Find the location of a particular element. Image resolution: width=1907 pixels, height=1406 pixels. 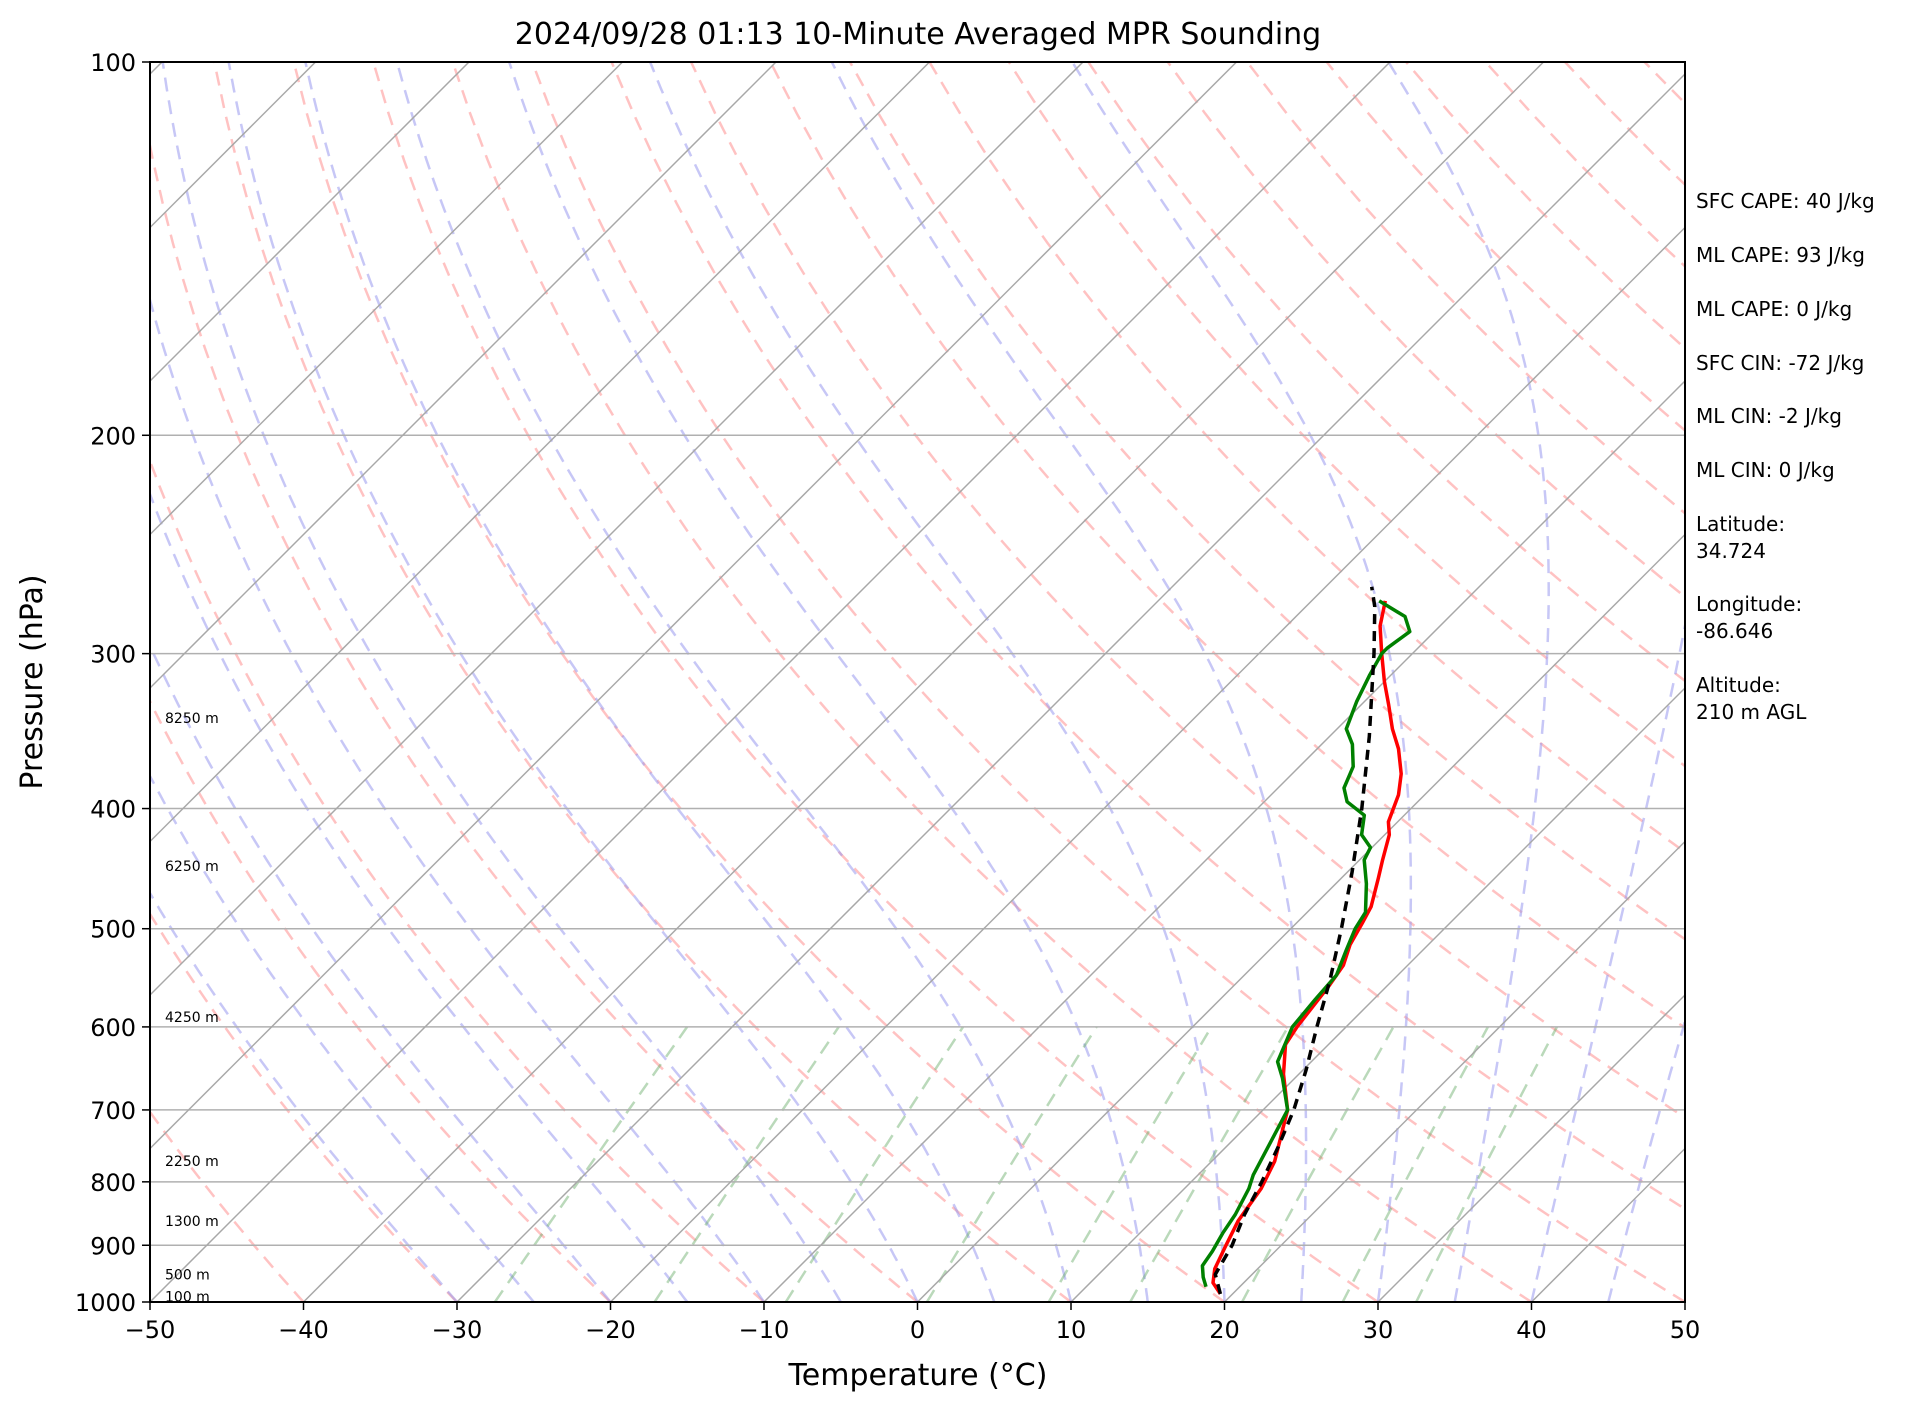

x-tick-label: −40 is located at coordinates (303, 1330).